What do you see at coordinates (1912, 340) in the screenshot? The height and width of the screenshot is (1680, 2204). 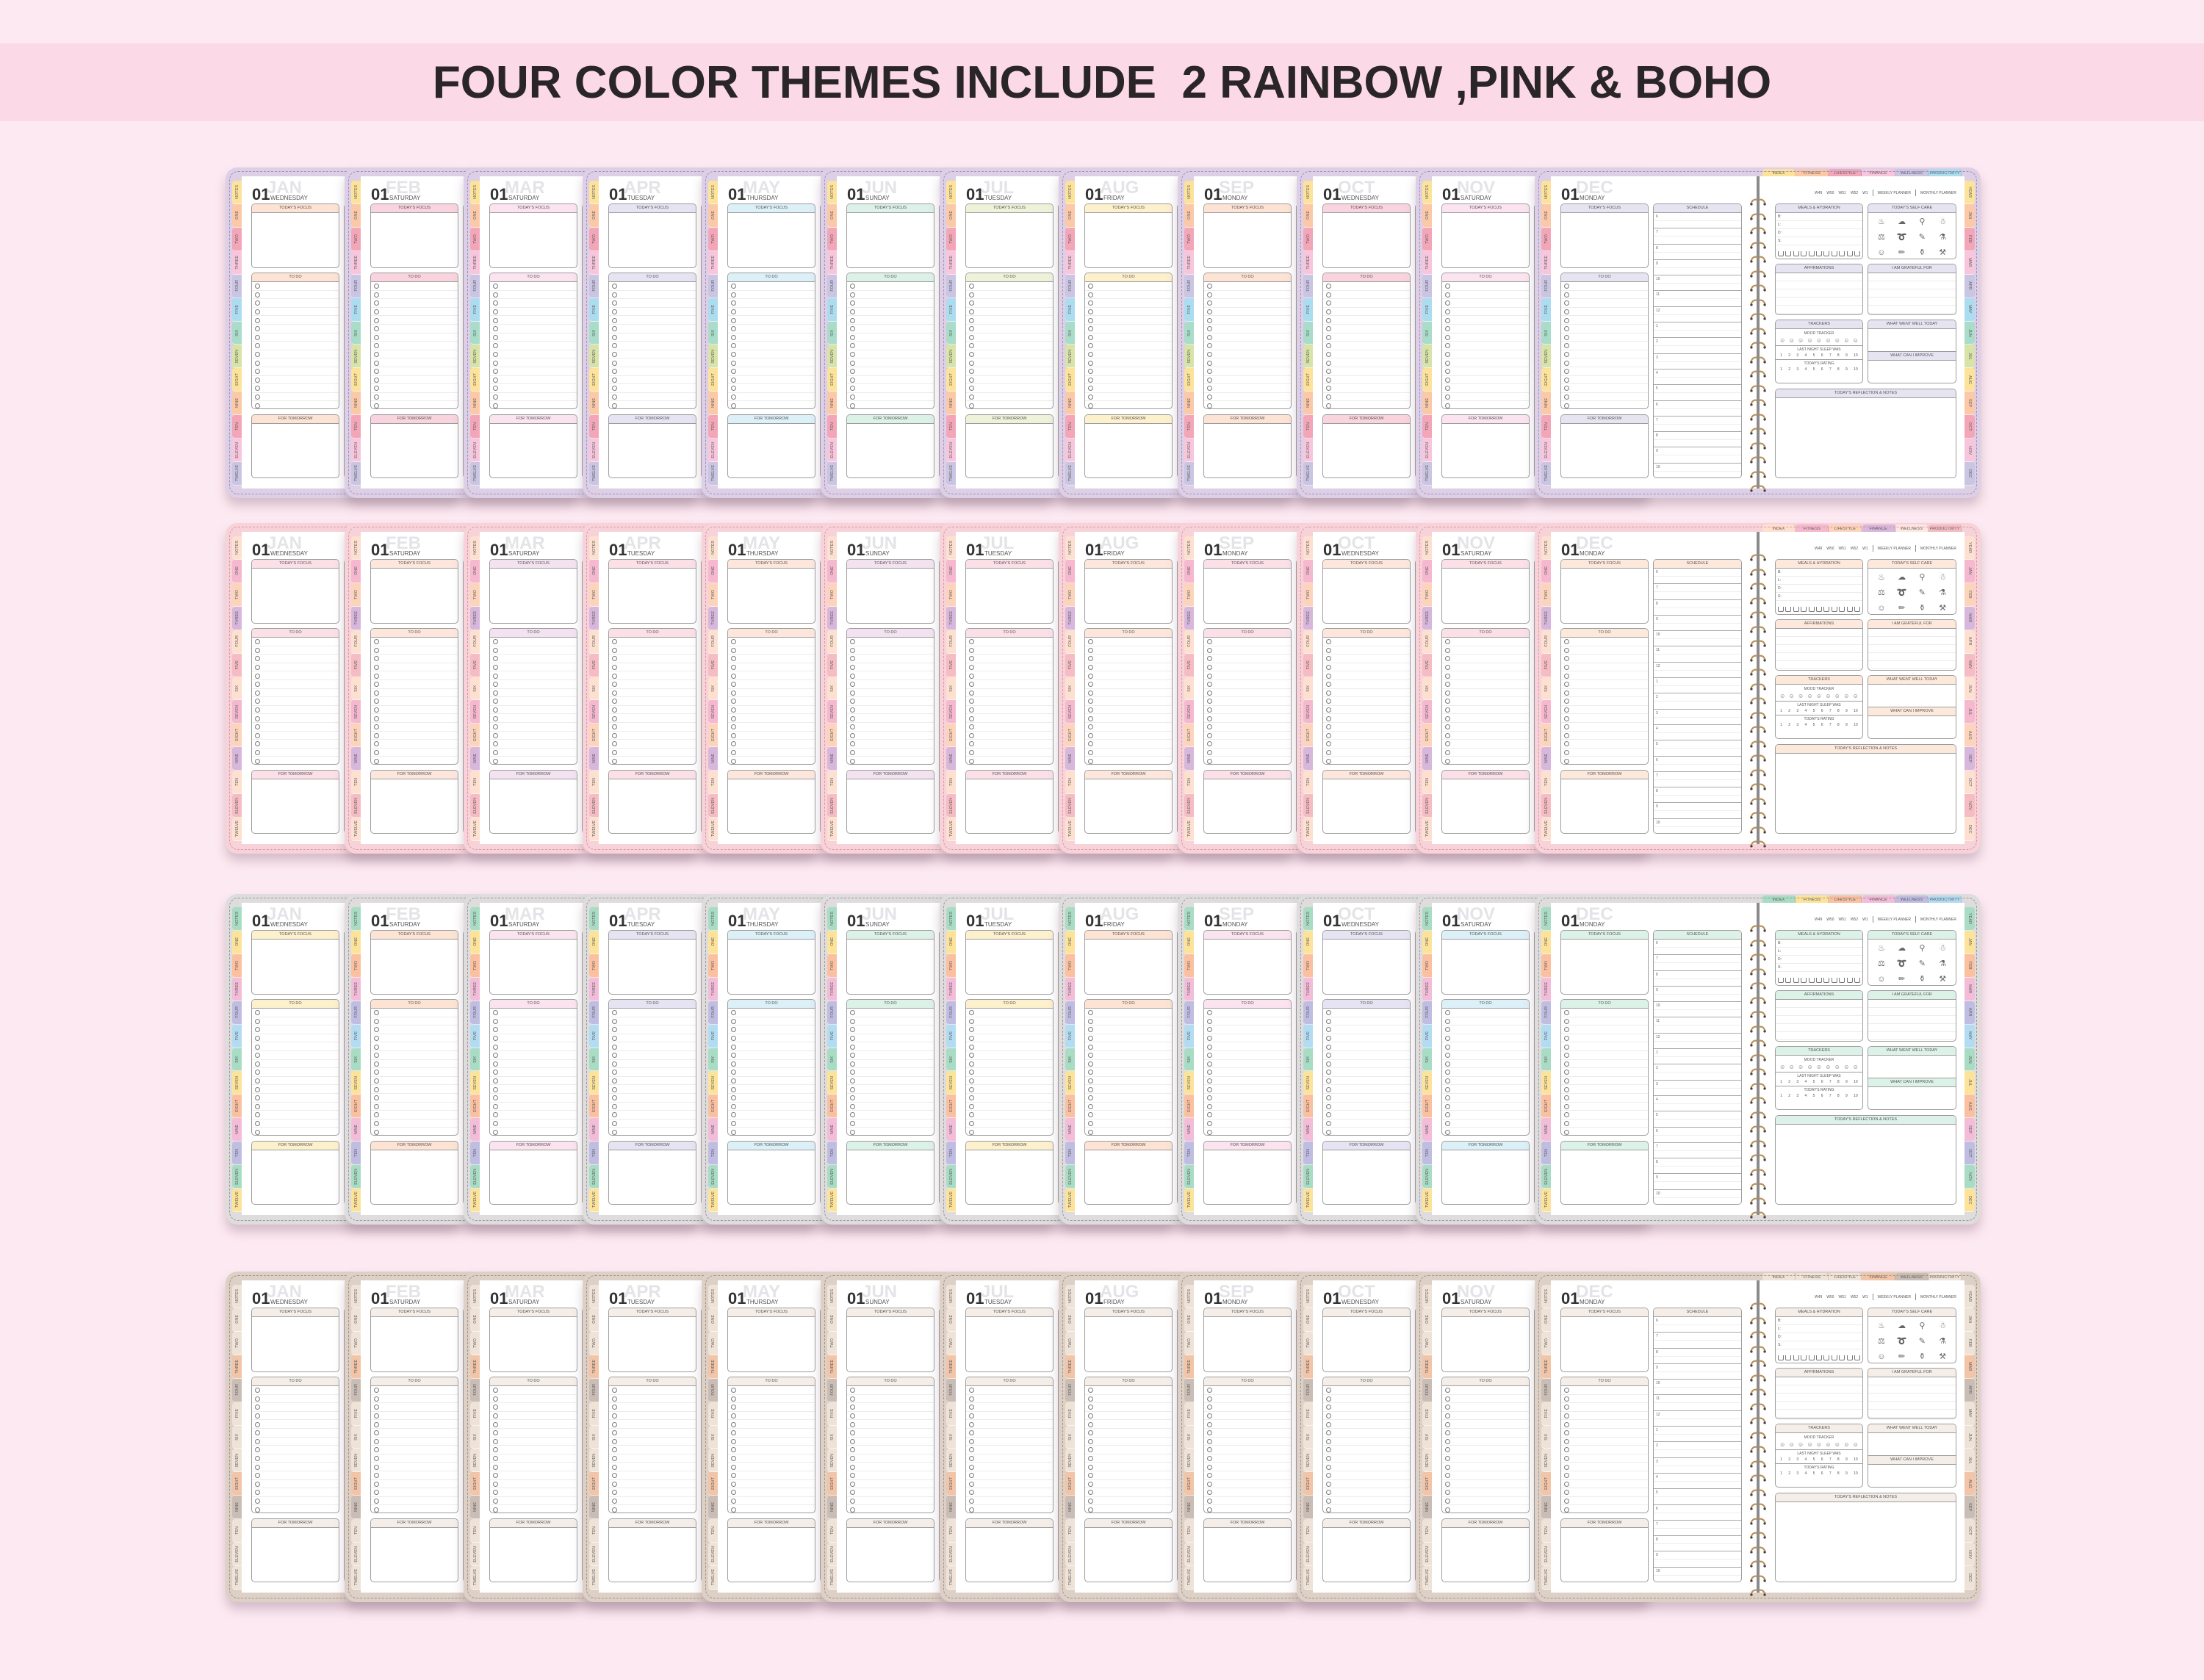 I see `went-well-area` at bounding box center [1912, 340].